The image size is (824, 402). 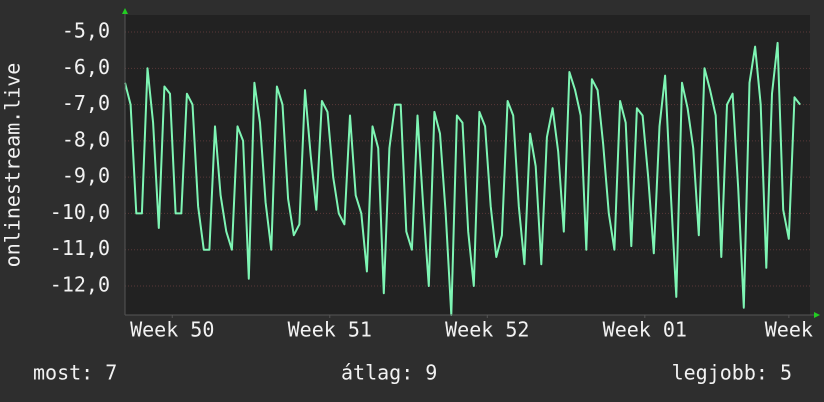 What do you see at coordinates (487, 330) in the screenshot?
I see `x-tick-label: Week 52` at bounding box center [487, 330].